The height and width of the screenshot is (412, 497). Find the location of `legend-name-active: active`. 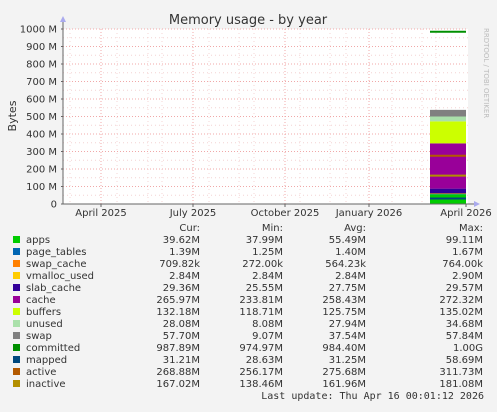

legend-name-active: active is located at coordinates (41, 372).